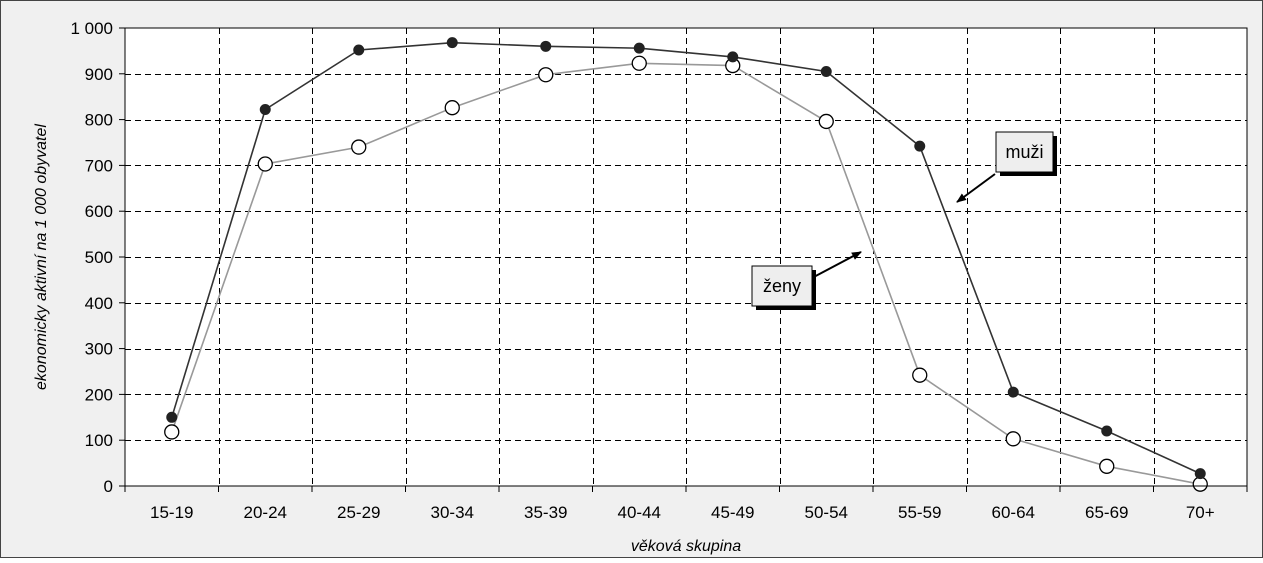 The image size is (1263, 563). What do you see at coordinates (99, 74) in the screenshot?
I see `y-tick-label: 900` at bounding box center [99, 74].